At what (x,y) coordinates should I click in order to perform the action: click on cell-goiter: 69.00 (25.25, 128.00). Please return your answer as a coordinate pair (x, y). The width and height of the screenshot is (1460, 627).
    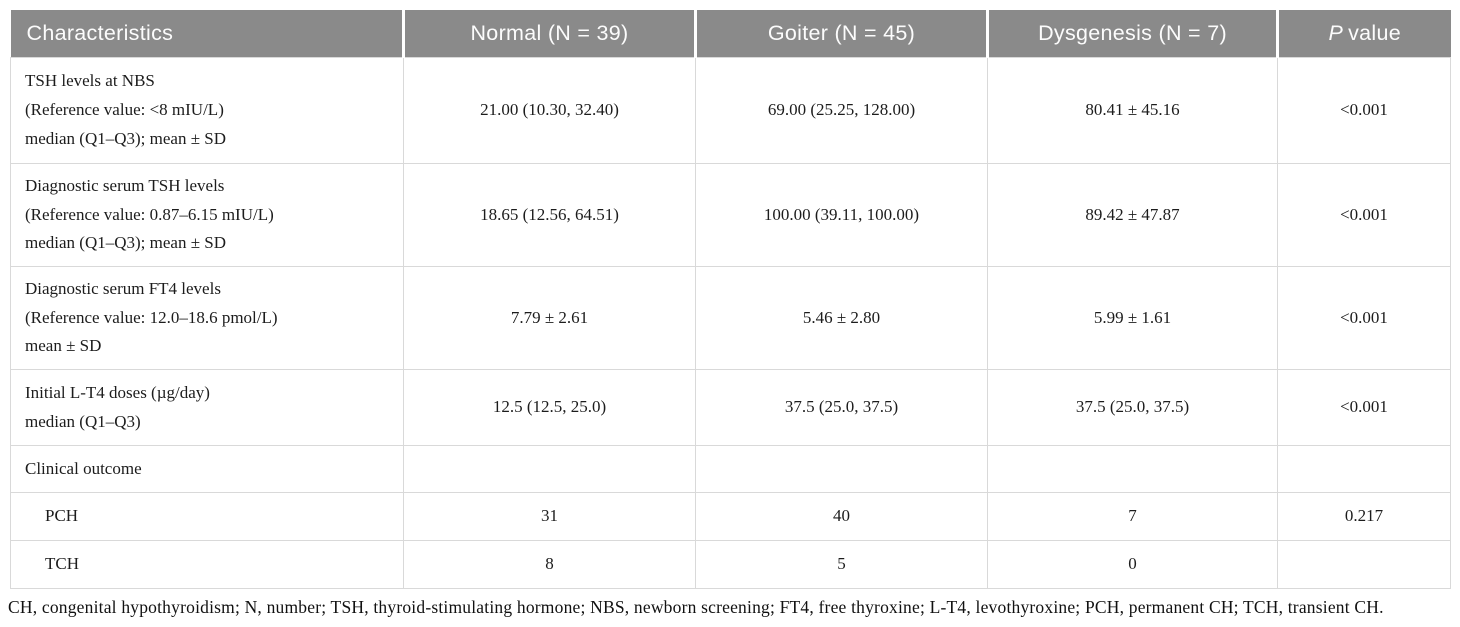
    Looking at the image, I should click on (841, 110).